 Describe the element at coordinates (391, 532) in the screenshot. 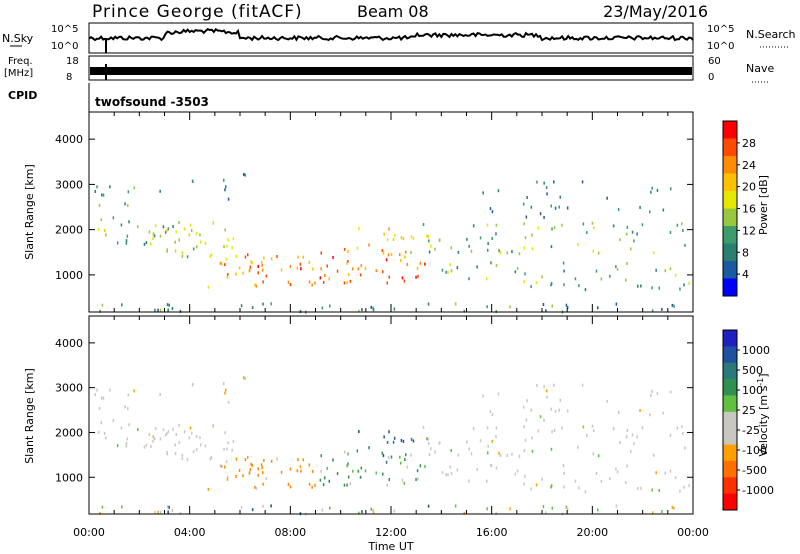

I see `time-axis: 00:00 04:00 08:00 12:00 16:00 20:00 00:00` at that location.